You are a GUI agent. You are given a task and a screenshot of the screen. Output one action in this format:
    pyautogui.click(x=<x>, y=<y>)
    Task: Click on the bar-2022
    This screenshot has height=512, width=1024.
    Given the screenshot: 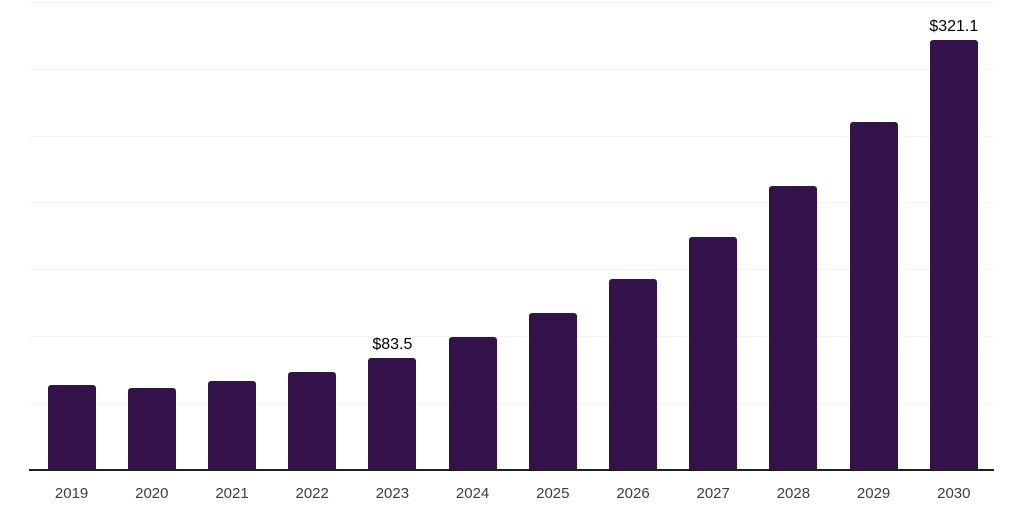 What is the action you would take?
    pyautogui.click(x=312, y=421)
    